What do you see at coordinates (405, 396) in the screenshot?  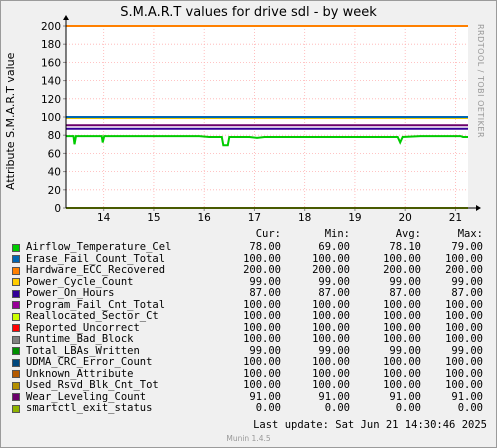 I see `legend-avg: 91.00` at bounding box center [405, 396].